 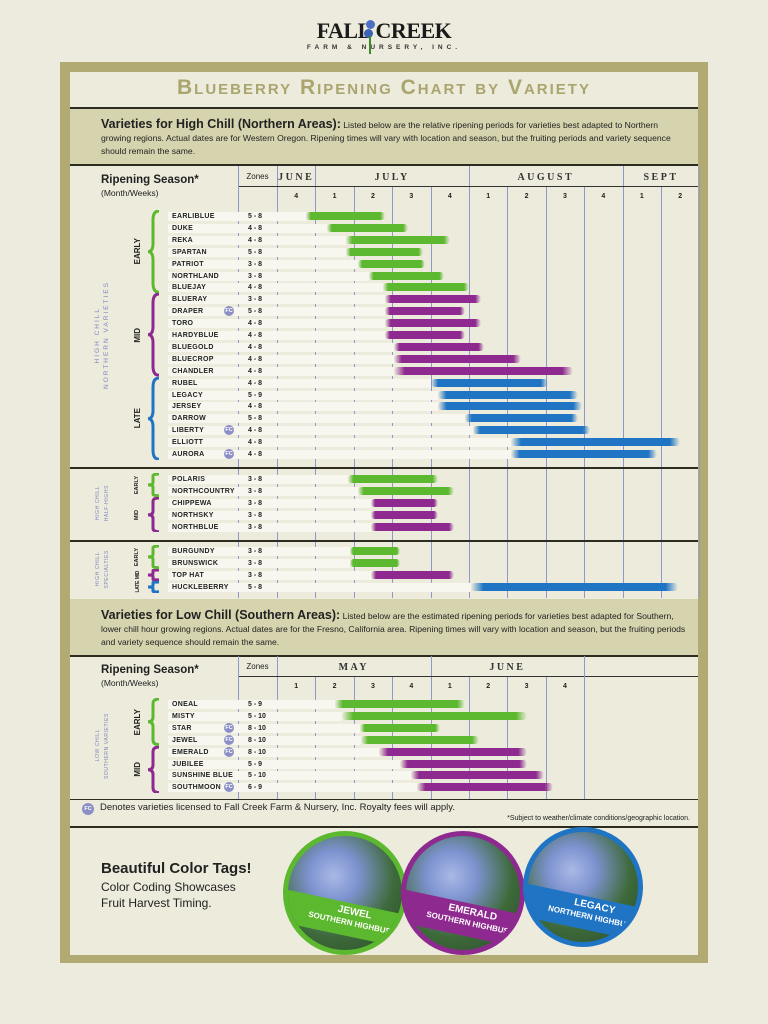 I want to click on ripening-bar-liberty, so click(x=531, y=430).